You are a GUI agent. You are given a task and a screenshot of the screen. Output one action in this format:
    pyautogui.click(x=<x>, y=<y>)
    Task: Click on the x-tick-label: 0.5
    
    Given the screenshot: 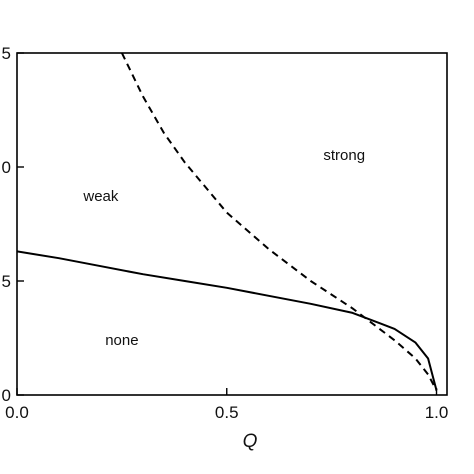 What is the action you would take?
    pyautogui.click(x=227, y=412)
    